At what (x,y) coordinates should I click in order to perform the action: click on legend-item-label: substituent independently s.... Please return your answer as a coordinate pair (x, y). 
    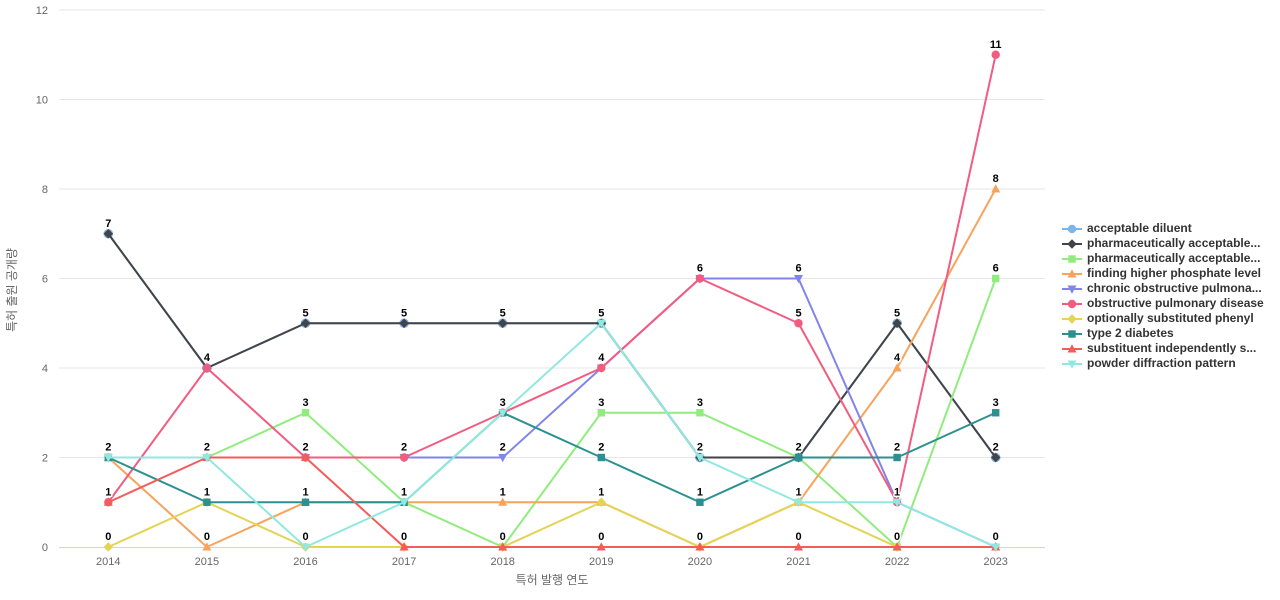
    Looking at the image, I should click on (1172, 348).